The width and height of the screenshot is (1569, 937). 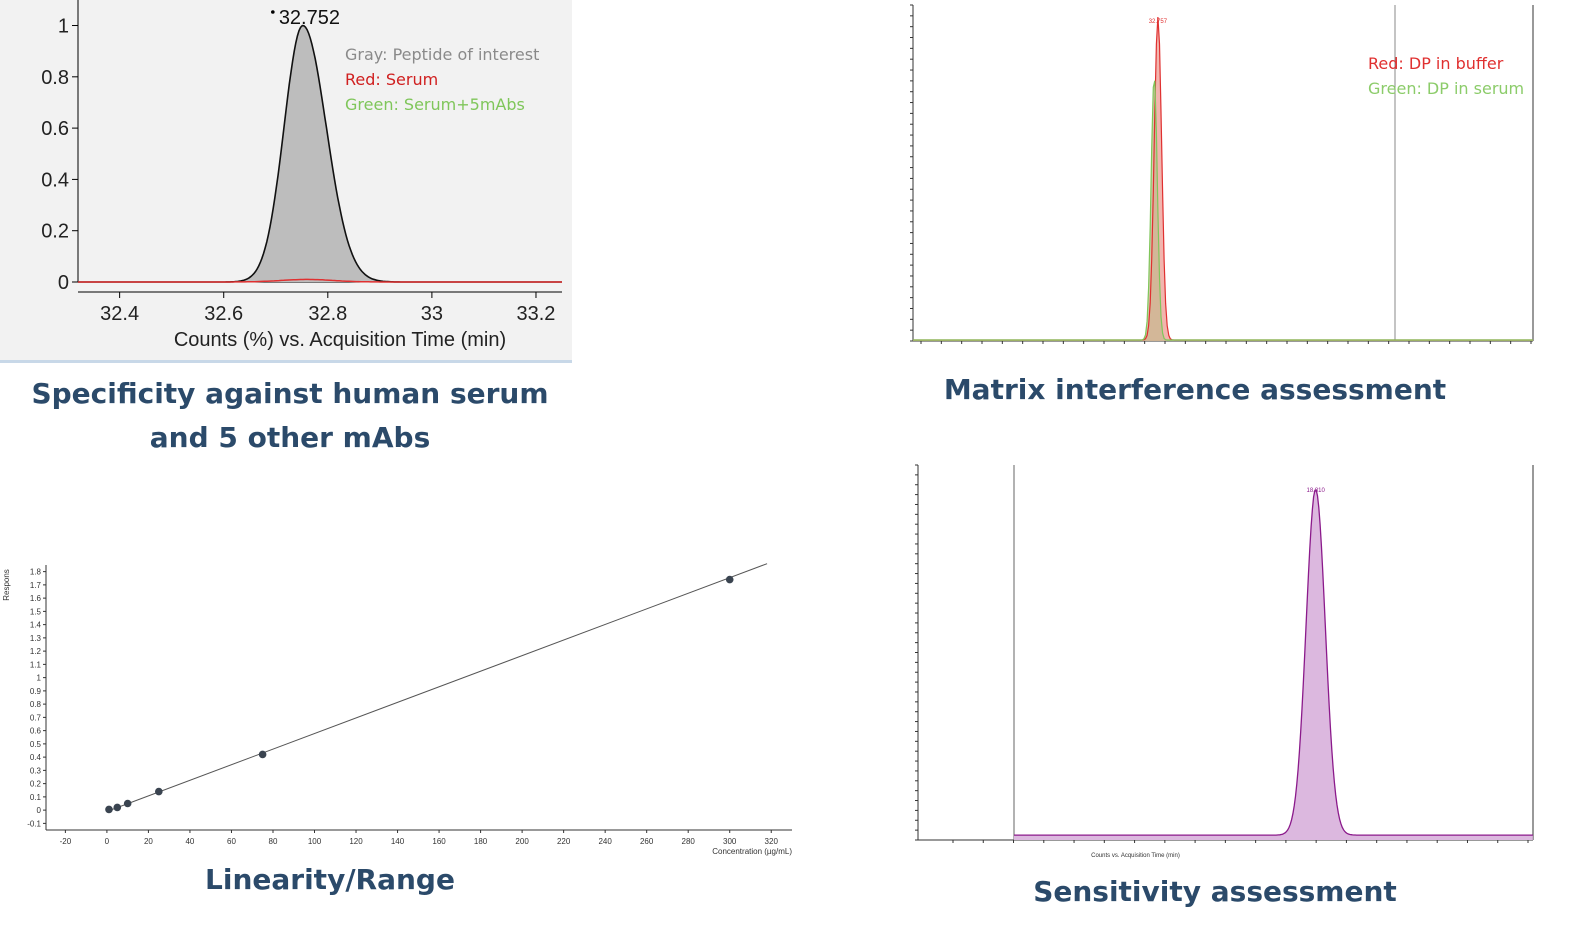 What do you see at coordinates (522, 841) in the screenshot?
I see `x-tick-label: 200` at bounding box center [522, 841].